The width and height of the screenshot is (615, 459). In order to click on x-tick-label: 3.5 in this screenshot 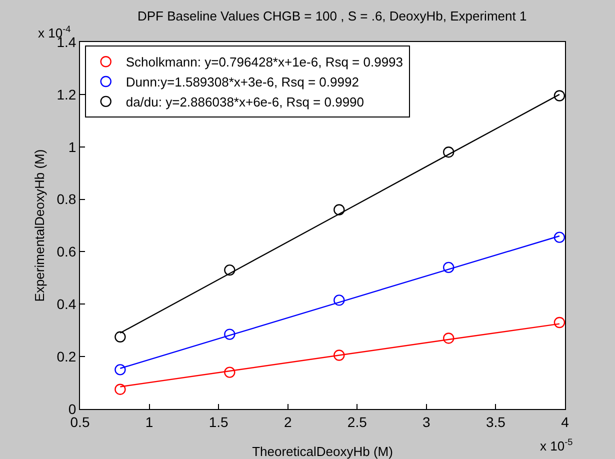, I will do `click(496, 422)`.